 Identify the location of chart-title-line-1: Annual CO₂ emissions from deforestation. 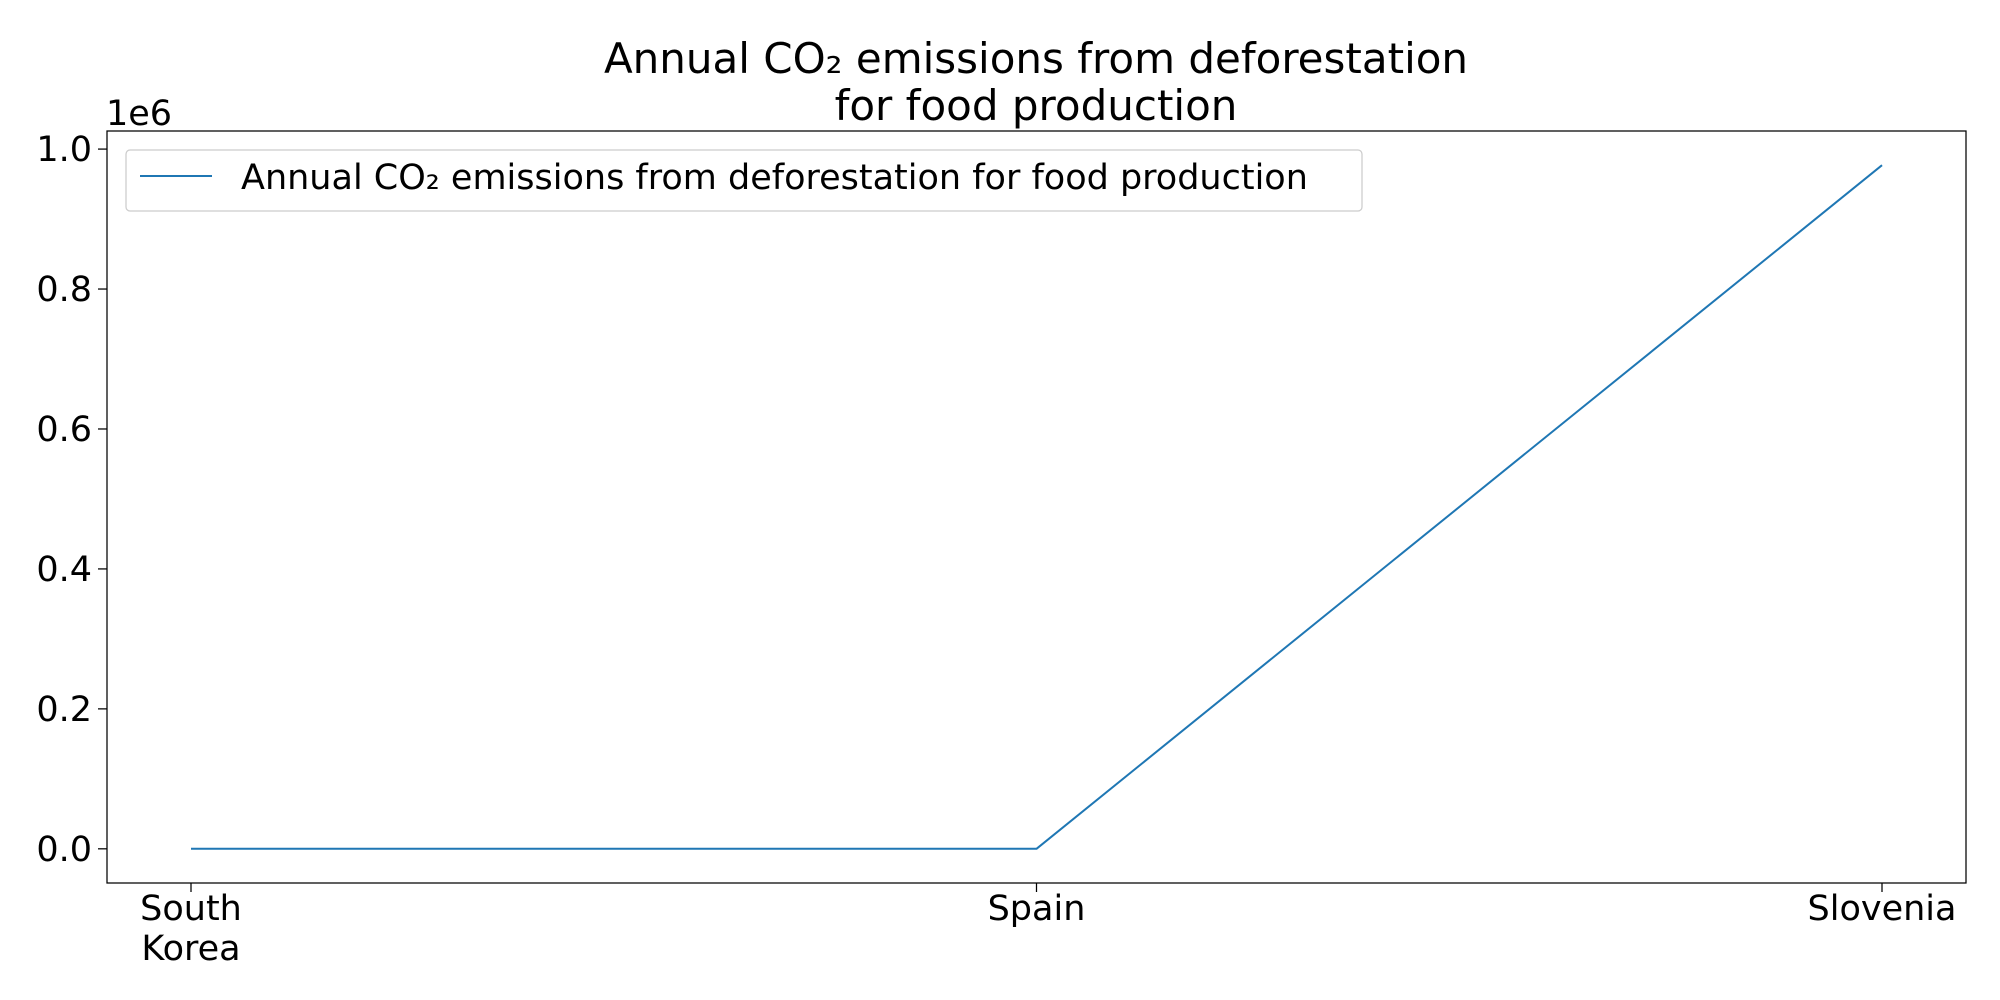
(1036, 58).